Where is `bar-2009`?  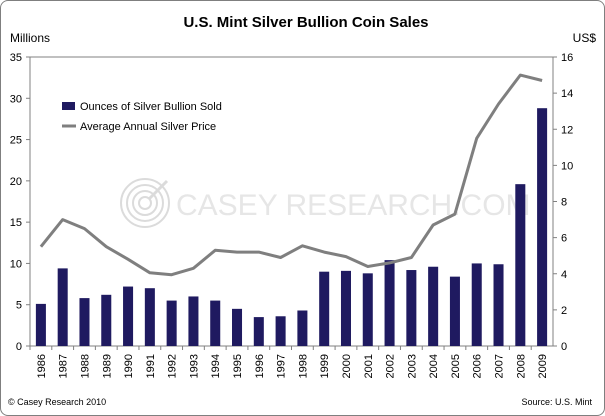
bar-2009 is located at coordinates (542, 227).